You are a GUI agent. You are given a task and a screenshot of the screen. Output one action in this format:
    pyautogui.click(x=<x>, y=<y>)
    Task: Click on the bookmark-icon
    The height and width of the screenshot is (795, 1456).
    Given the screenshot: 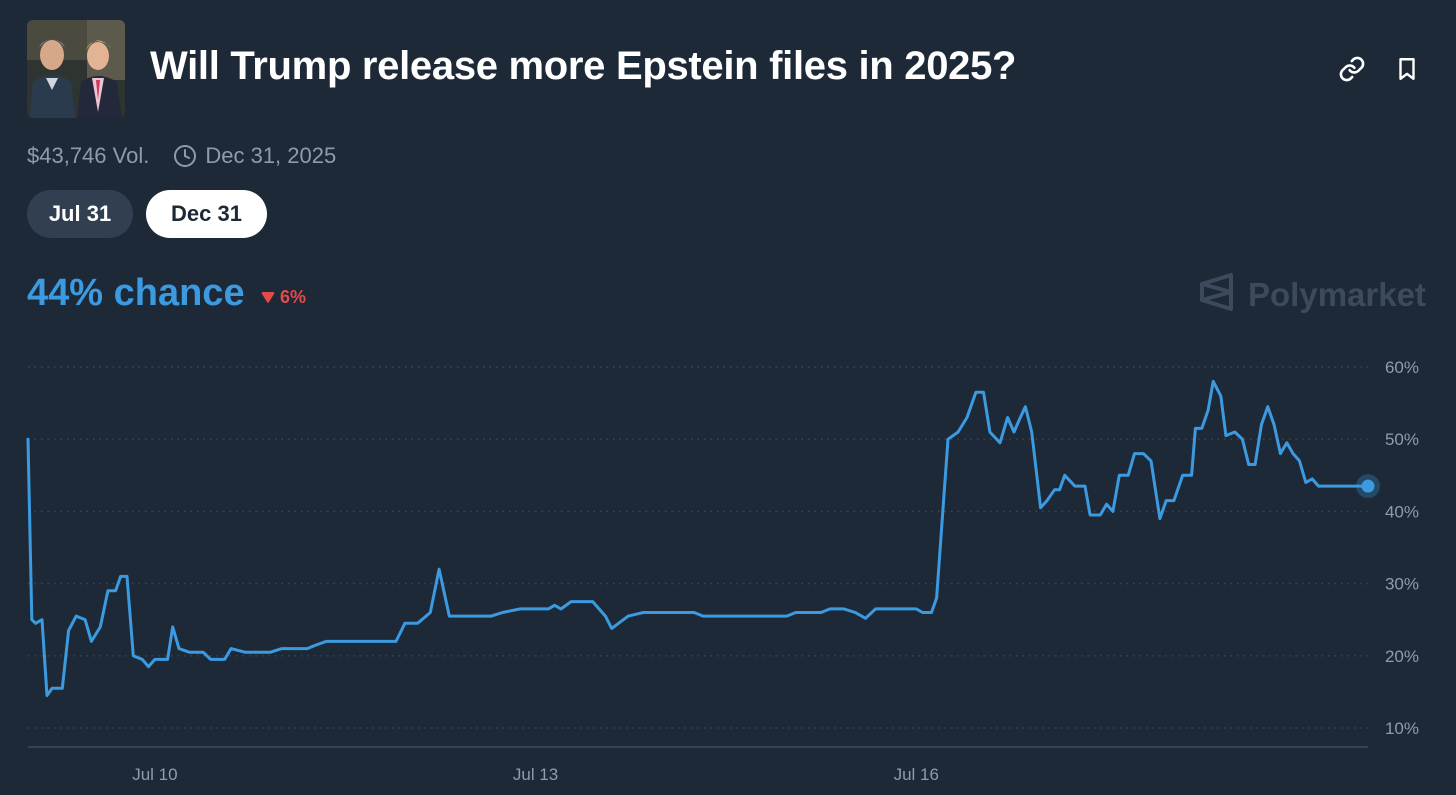 What is the action you would take?
    pyautogui.click(x=1407, y=69)
    